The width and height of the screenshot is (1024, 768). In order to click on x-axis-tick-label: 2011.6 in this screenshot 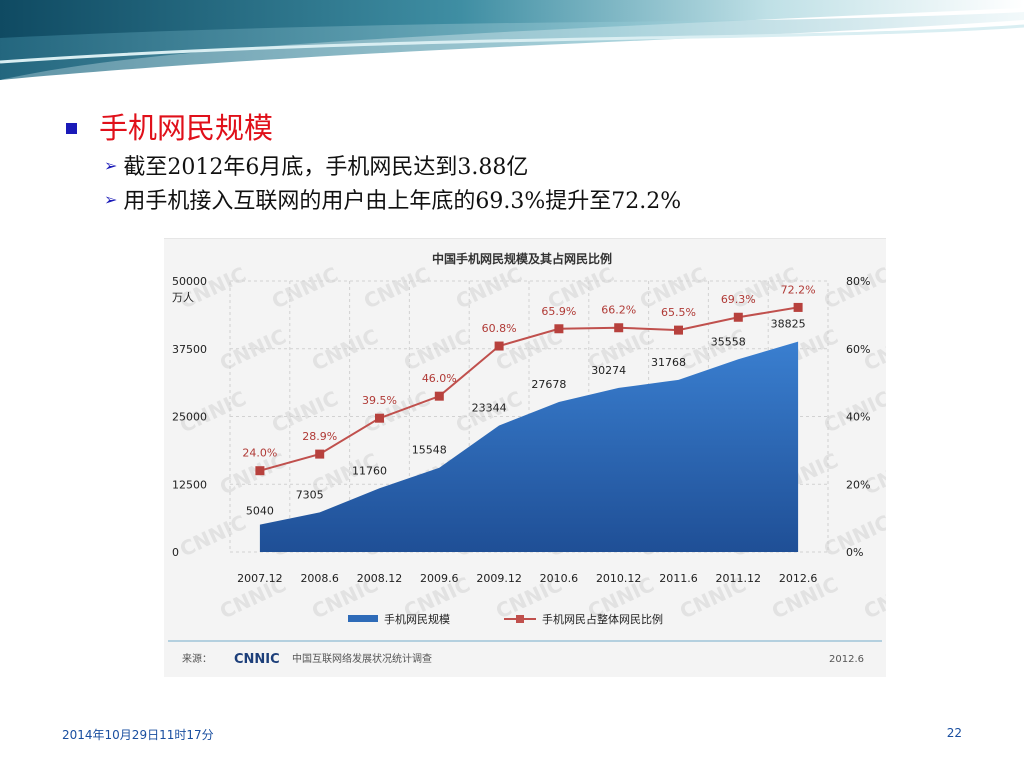, I will do `click(678, 578)`.